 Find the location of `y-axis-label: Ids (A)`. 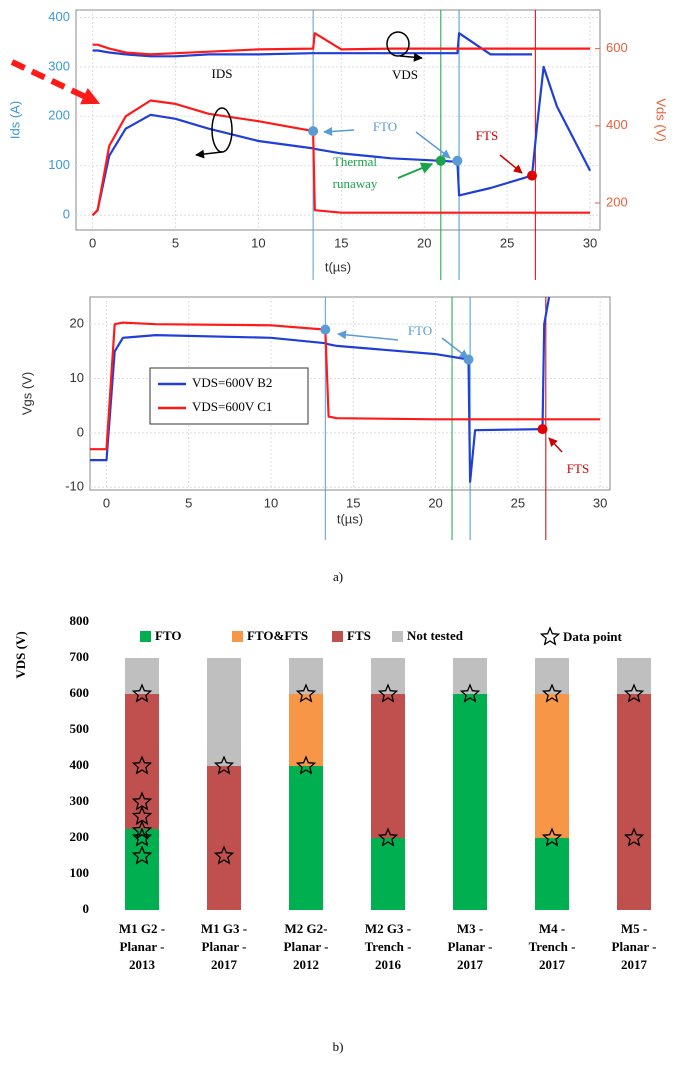

y-axis-label: Ids (A) is located at coordinates (14, 120).